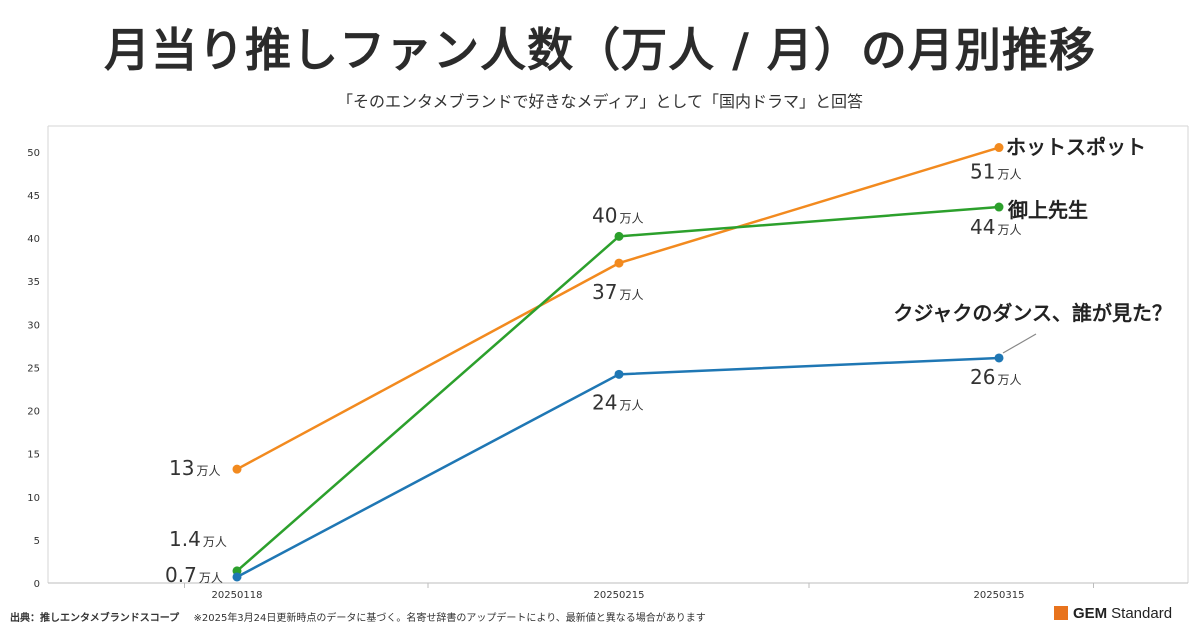  I want to click on y-tick-label: 25, so click(33, 368).